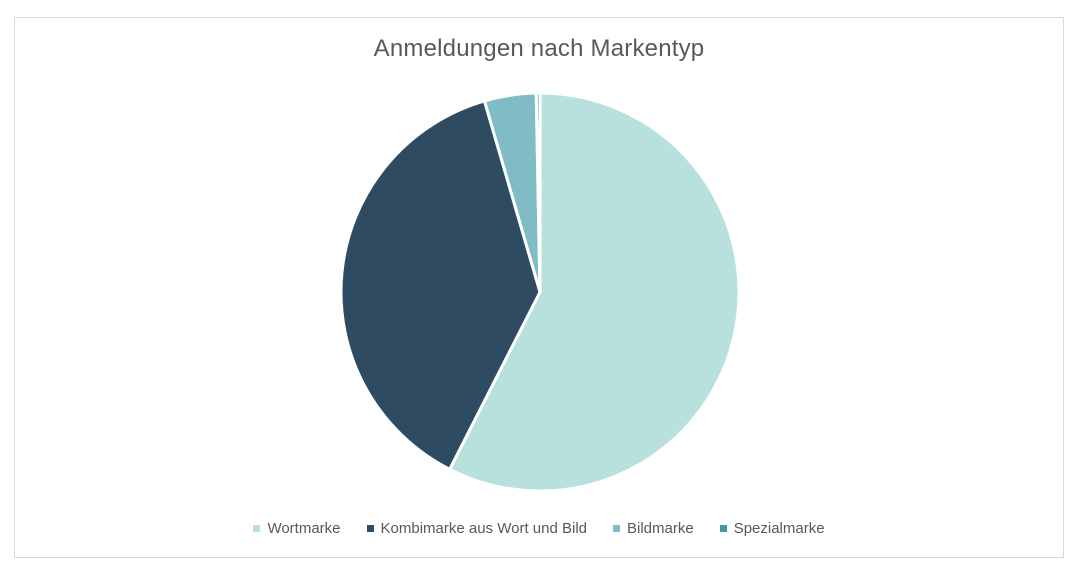  I want to click on legend-label: Wortmarke, so click(303, 528).